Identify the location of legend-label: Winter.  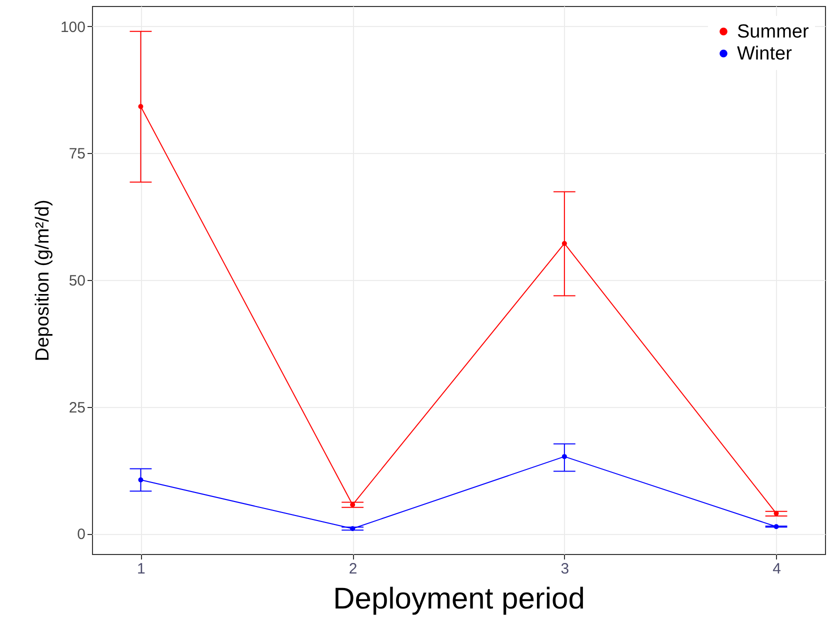
(765, 54).